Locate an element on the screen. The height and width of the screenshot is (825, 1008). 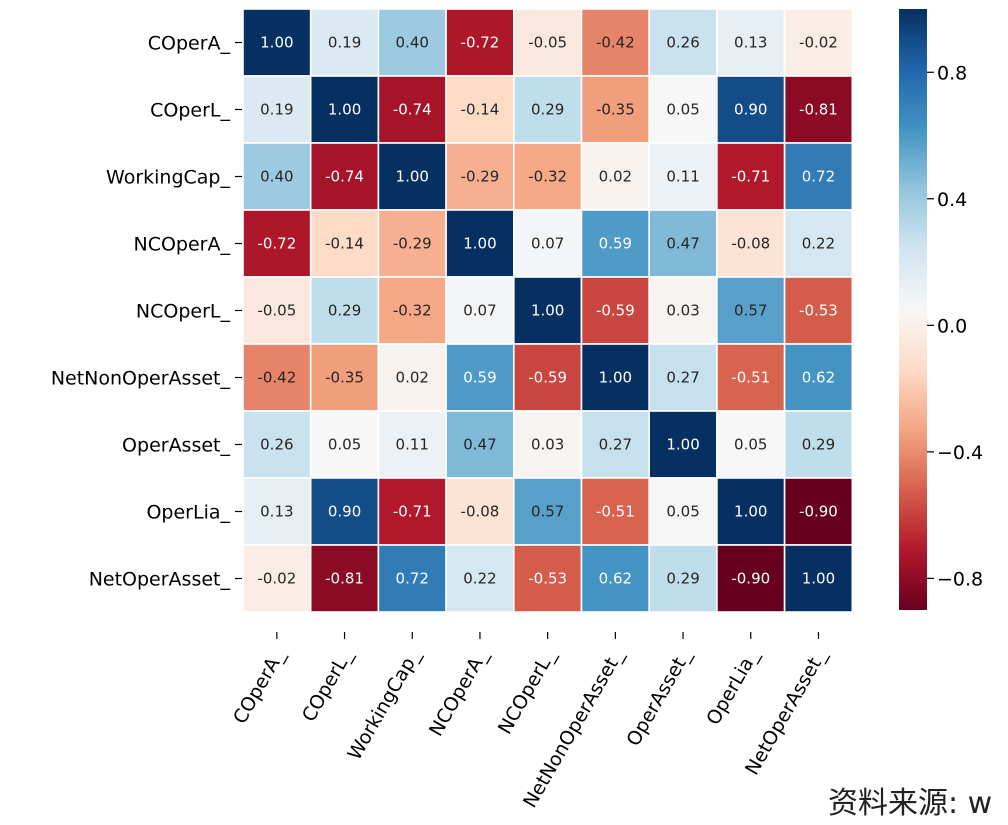
x-tick-label: COperA_ is located at coordinates (259, 686).